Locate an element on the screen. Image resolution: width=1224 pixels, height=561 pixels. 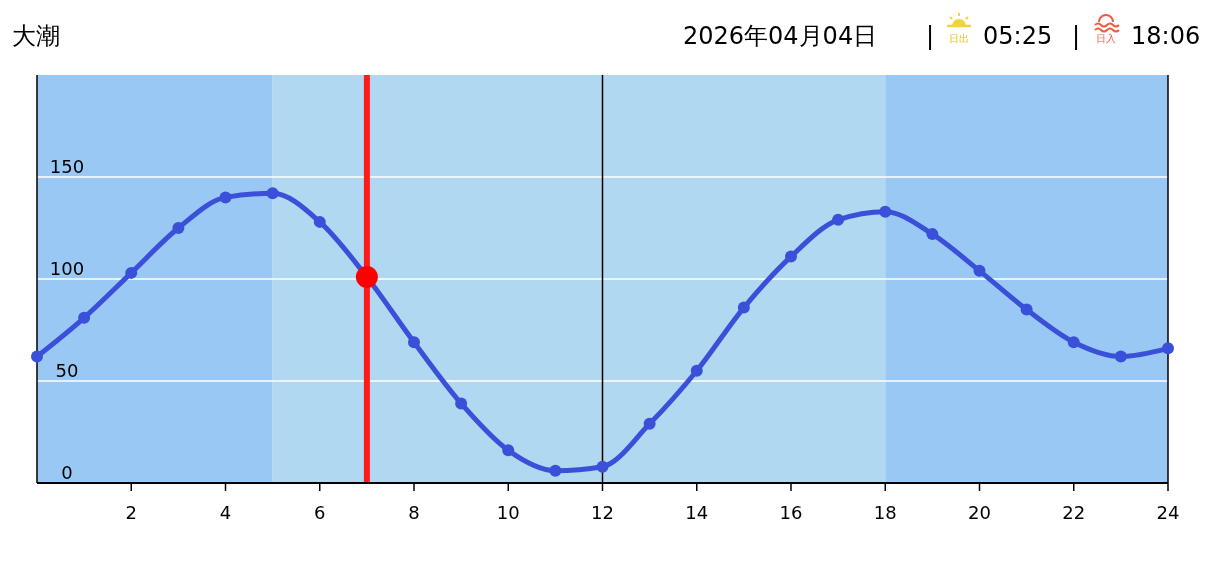
text: 2026年04月04日 is located at coordinates (780, 36).